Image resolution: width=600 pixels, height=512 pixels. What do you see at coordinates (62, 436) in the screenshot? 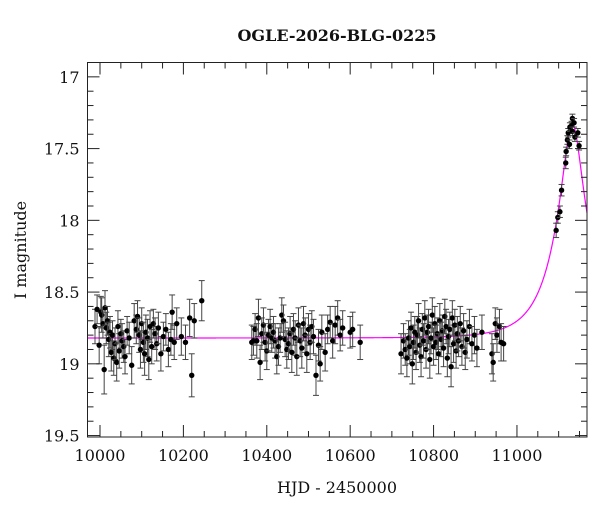
I see `y-tick-label: 19.5` at bounding box center [62, 436].